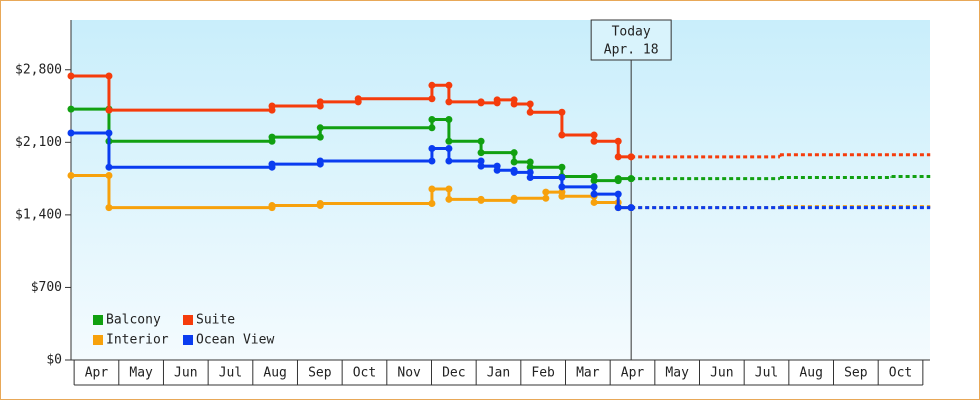 This screenshot has height=400, width=980. What do you see at coordinates (543, 373) in the screenshot?
I see `x-tick-label: Feb` at bounding box center [543, 373].